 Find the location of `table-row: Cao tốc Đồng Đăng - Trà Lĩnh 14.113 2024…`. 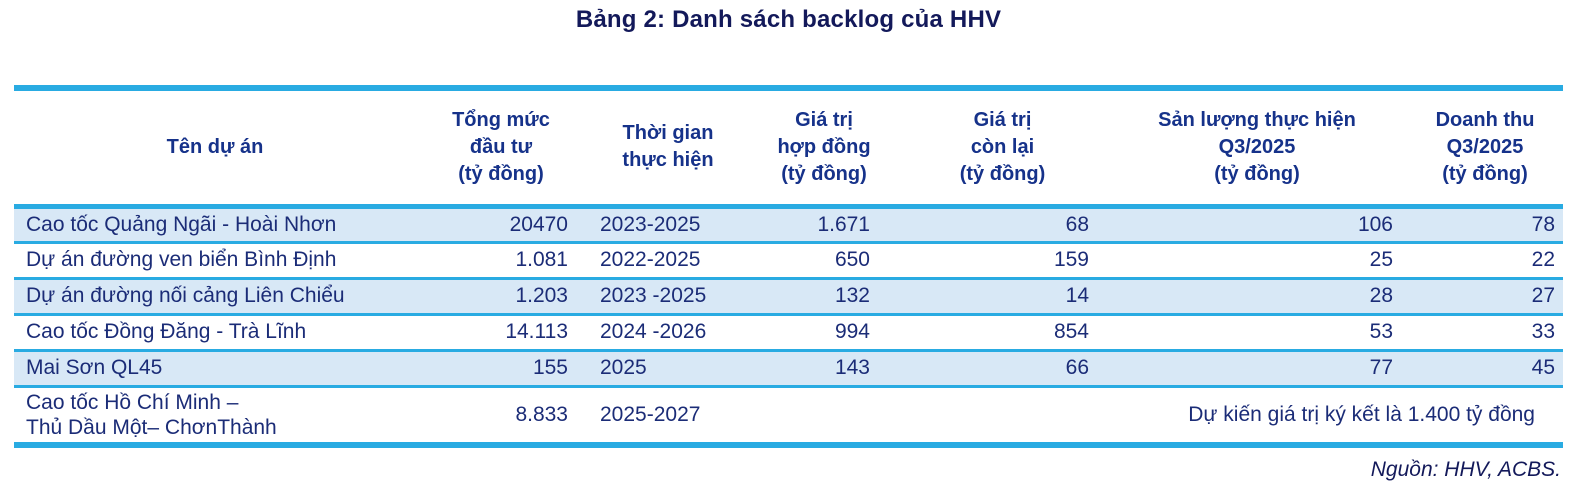

table-row: Cao tốc Đồng Đăng - Trà Lĩnh 14.113 2024… is located at coordinates (788, 333).